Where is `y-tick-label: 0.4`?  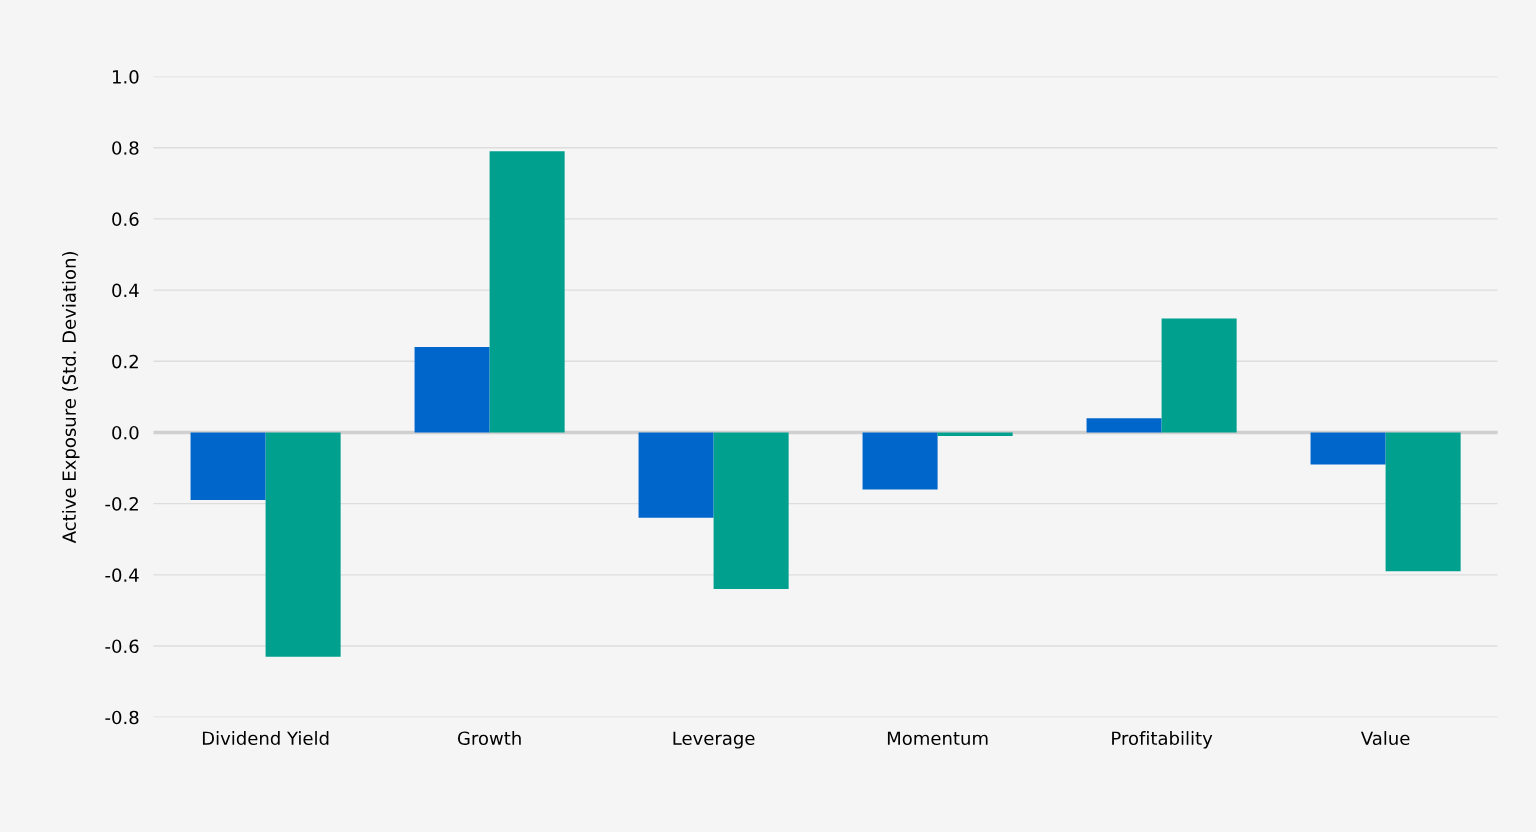
y-tick-label: 0.4 is located at coordinates (125, 290).